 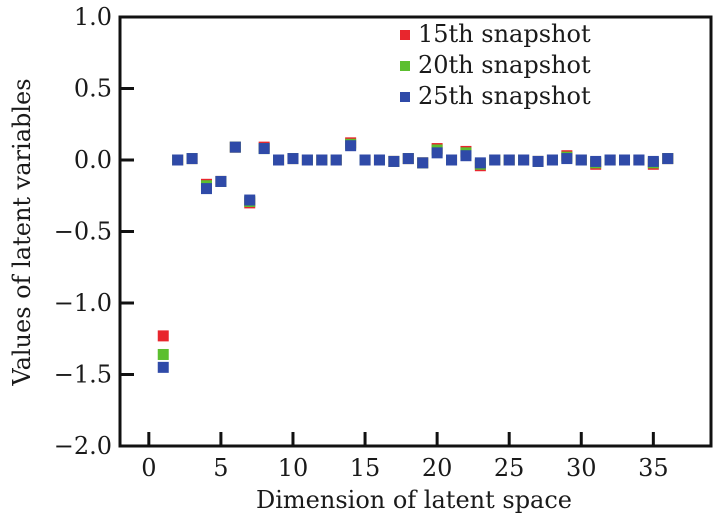 I want to click on x-tick-label: 5, so click(x=220, y=468).